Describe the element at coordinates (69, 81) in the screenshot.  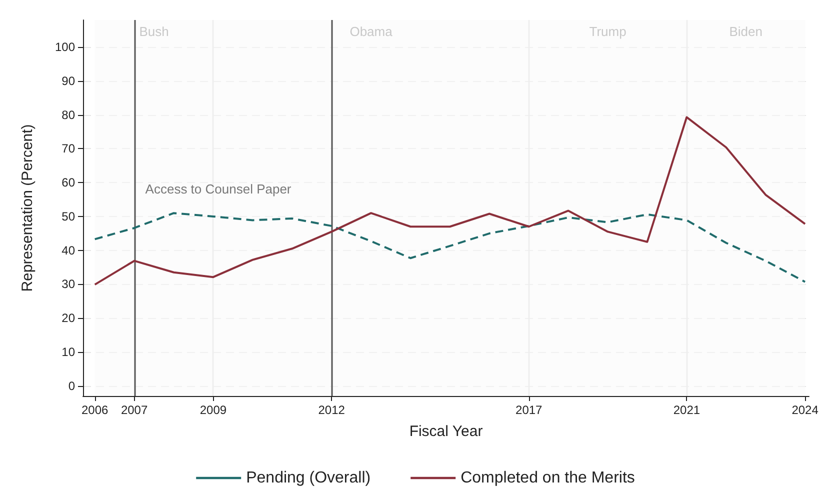
I see `y-tick-label: 90` at that location.